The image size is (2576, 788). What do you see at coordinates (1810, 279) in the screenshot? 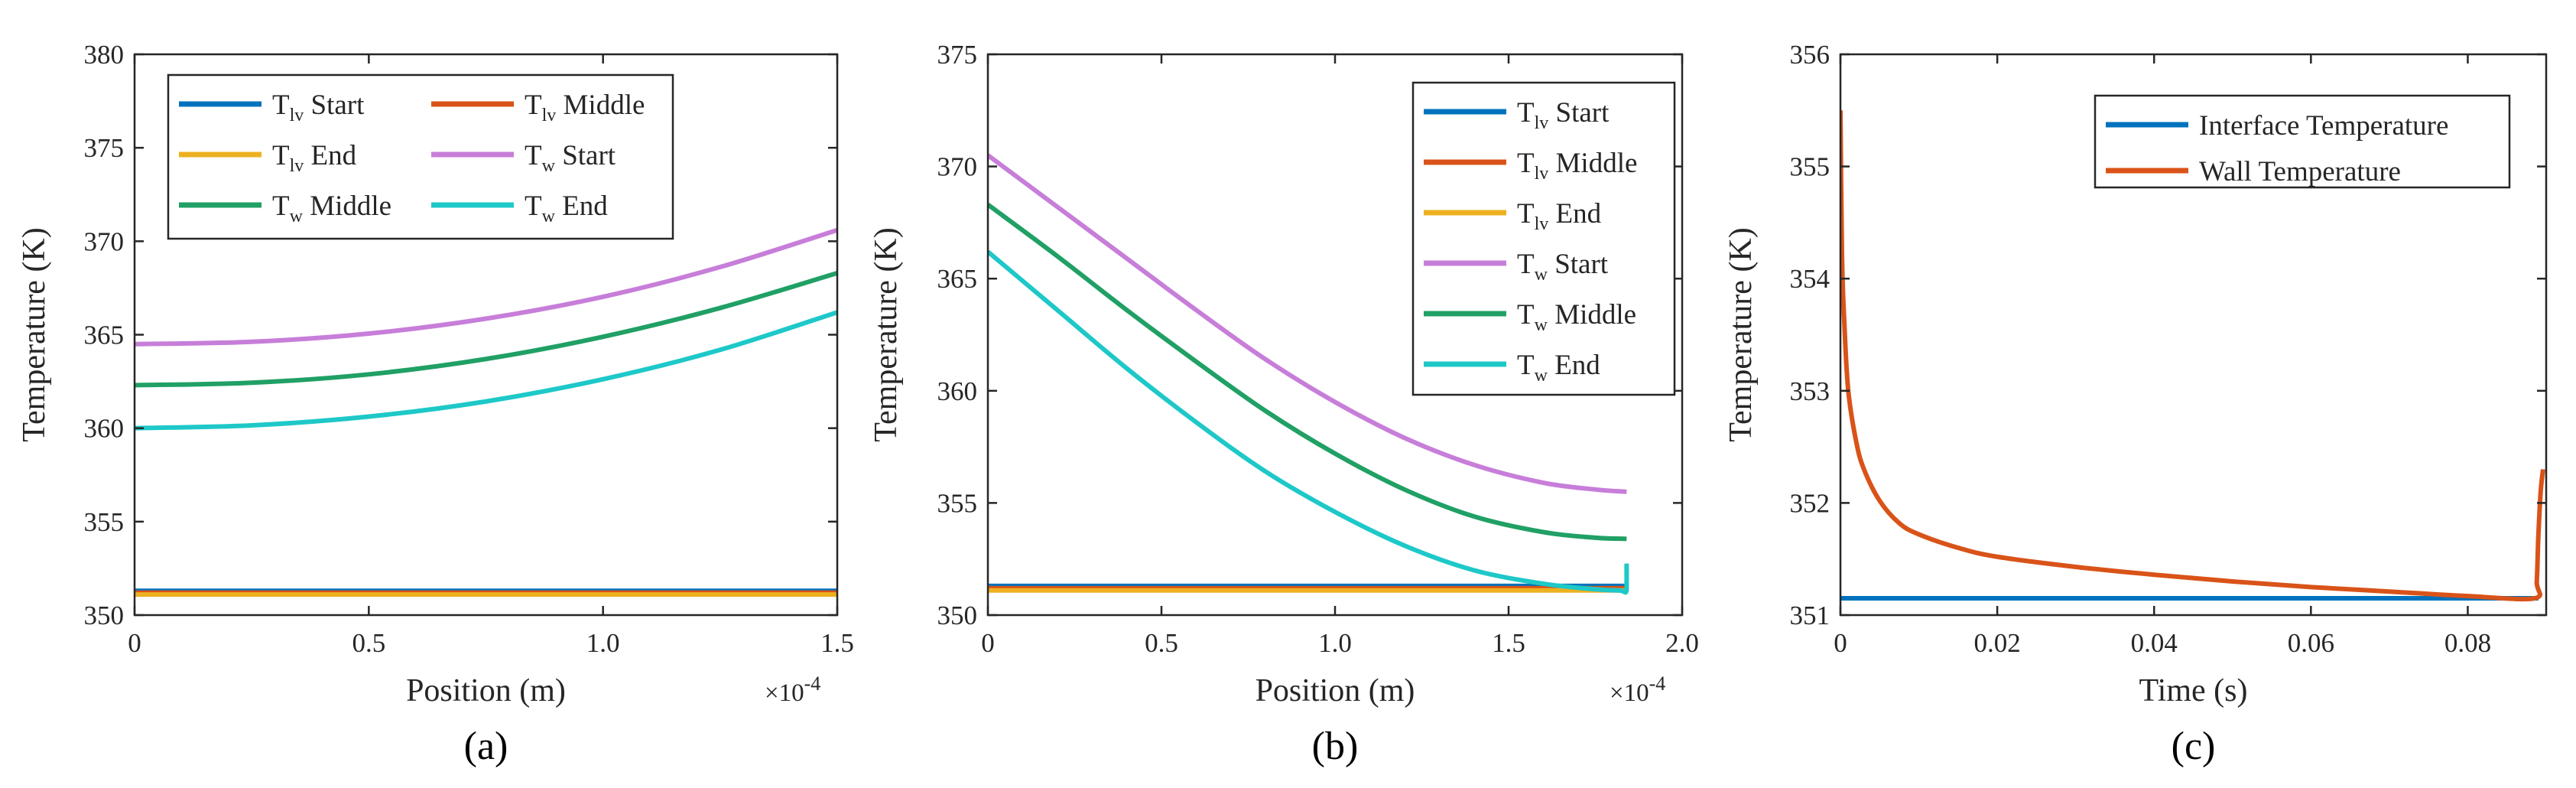
I see `y-tick-label: 354` at bounding box center [1810, 279].